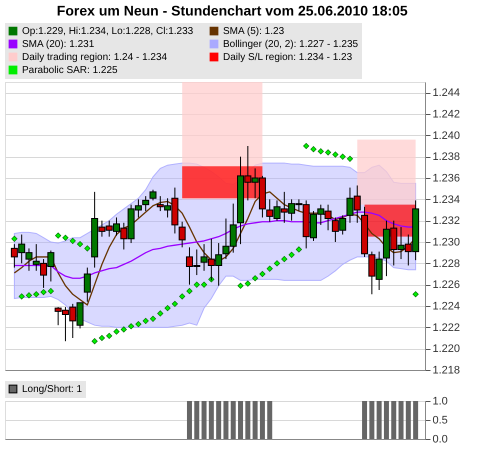 This screenshot has height=457, width=480. What do you see at coordinates (446, 370) in the screenshot?
I see `y-tick-label: 1.218` at bounding box center [446, 370].